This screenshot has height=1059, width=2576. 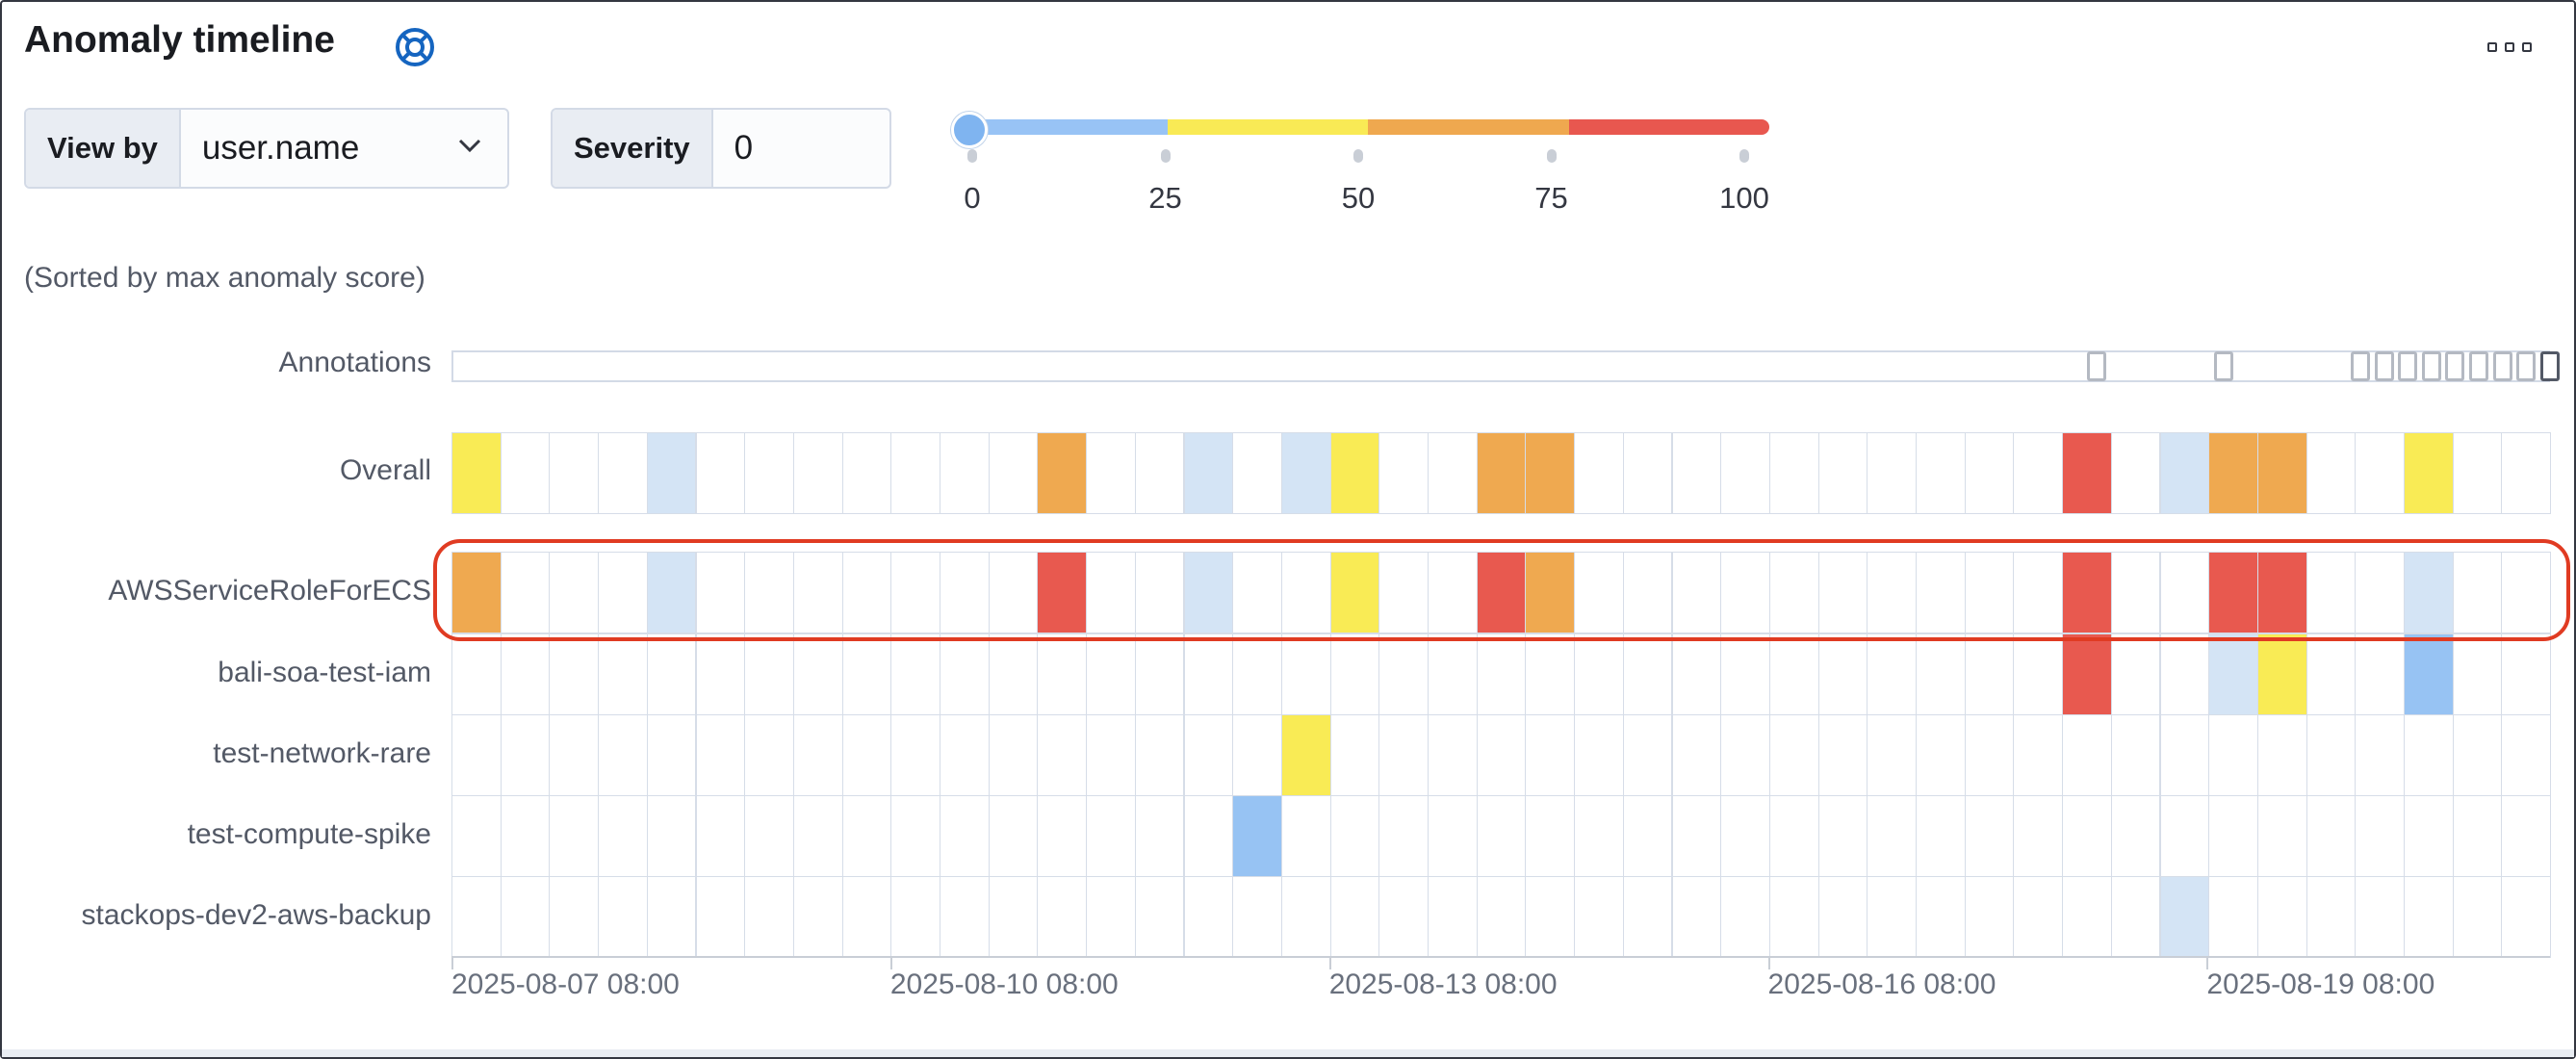 I want to click on swimlane-row-label: test-network-rare, so click(x=322, y=753).